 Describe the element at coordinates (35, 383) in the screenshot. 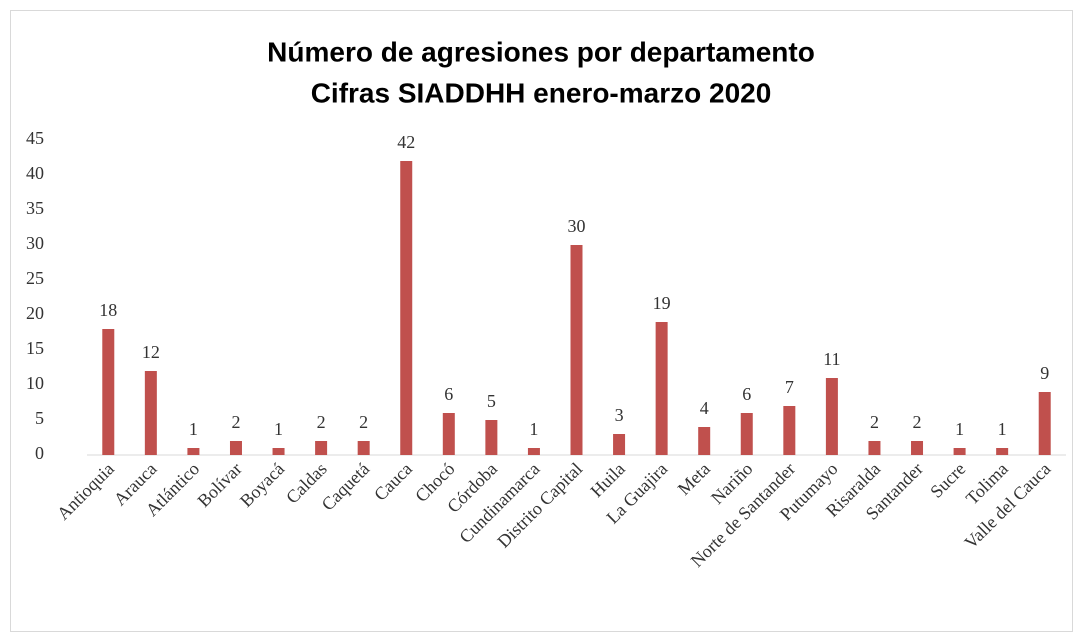

I see `y-tick-label: 10` at that location.